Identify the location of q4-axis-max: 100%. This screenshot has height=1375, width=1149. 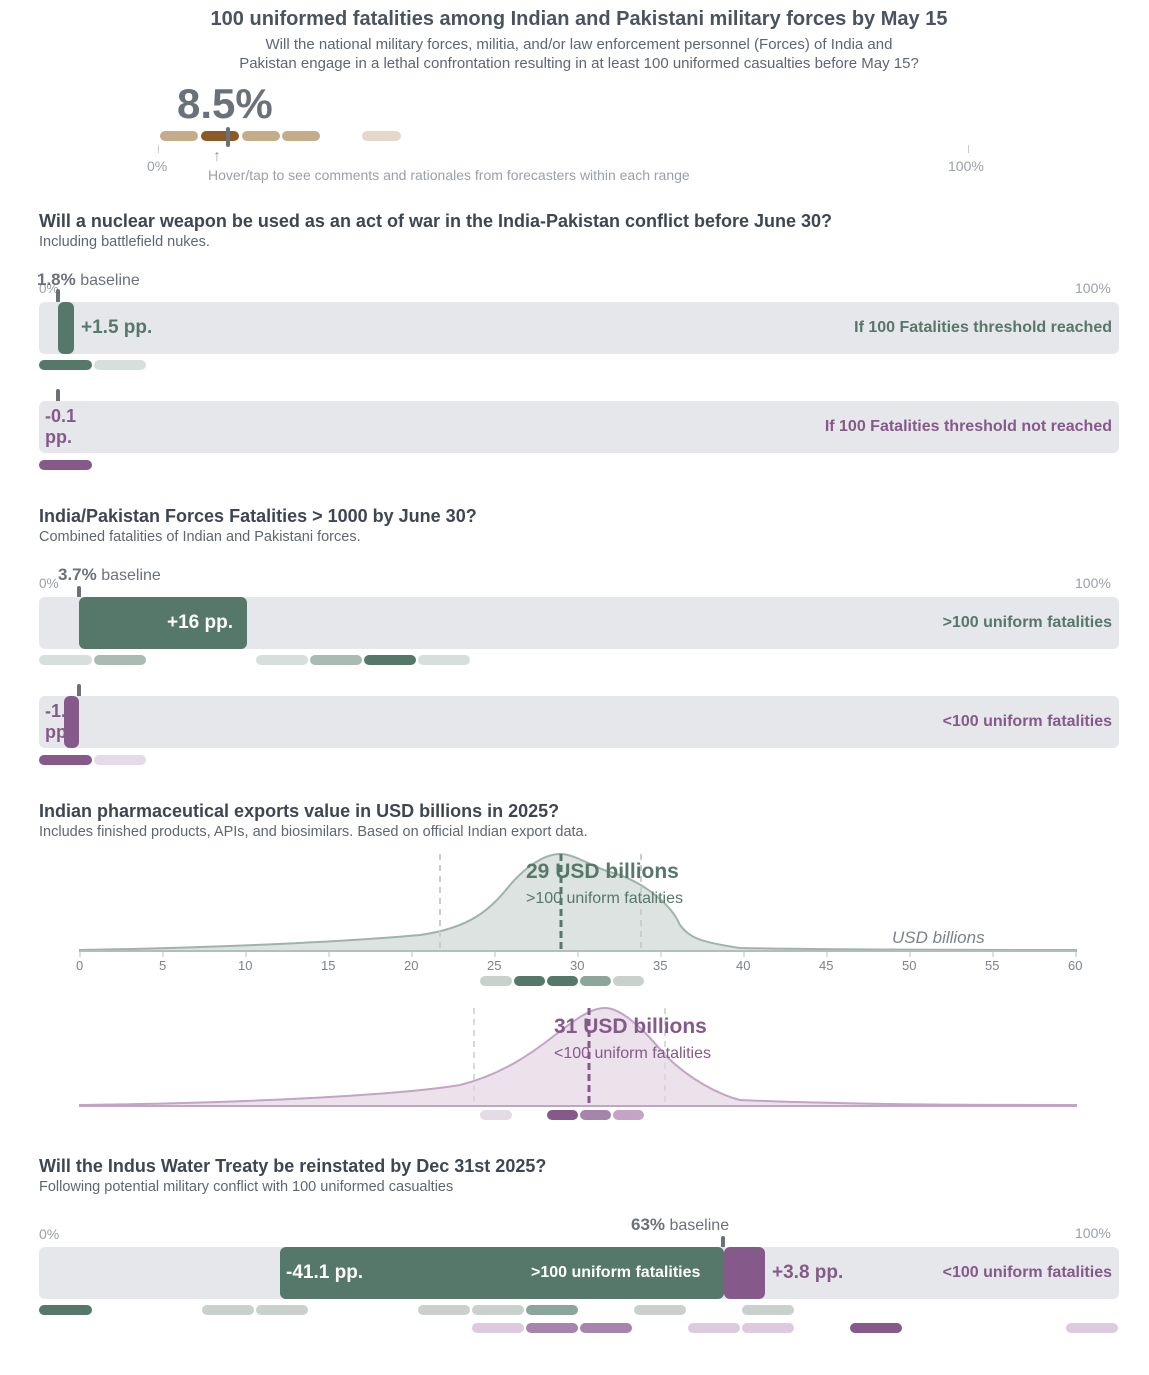
(1093, 1233).